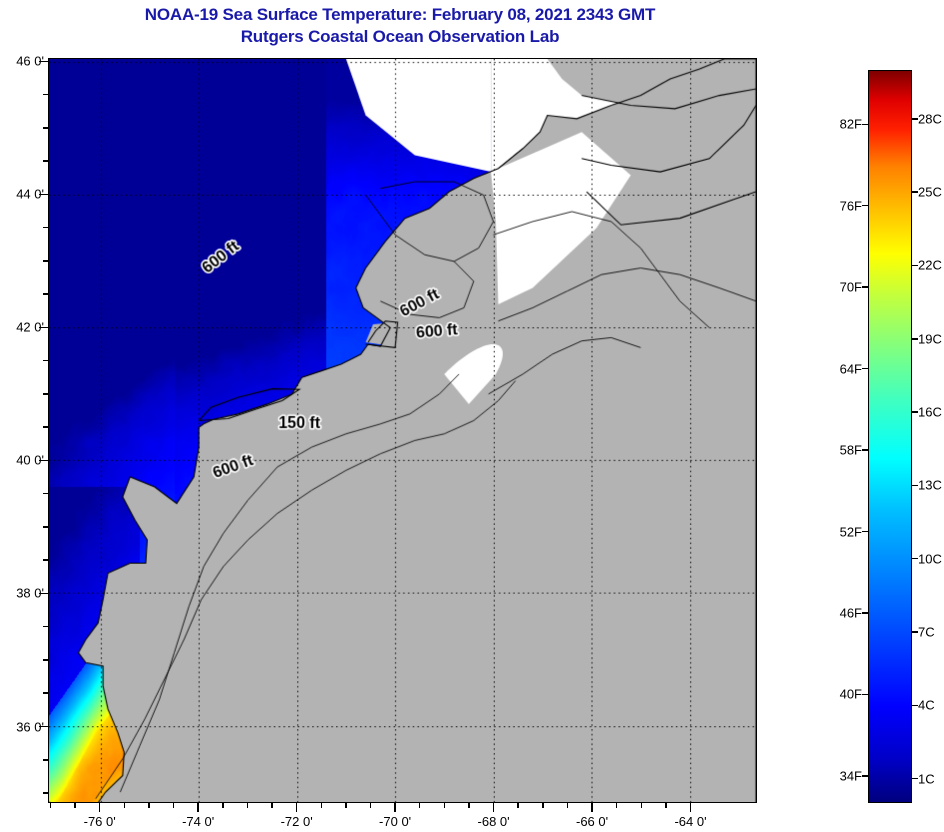  What do you see at coordinates (395, 821) in the screenshot?
I see `x-axis-label: -70 0'` at bounding box center [395, 821].